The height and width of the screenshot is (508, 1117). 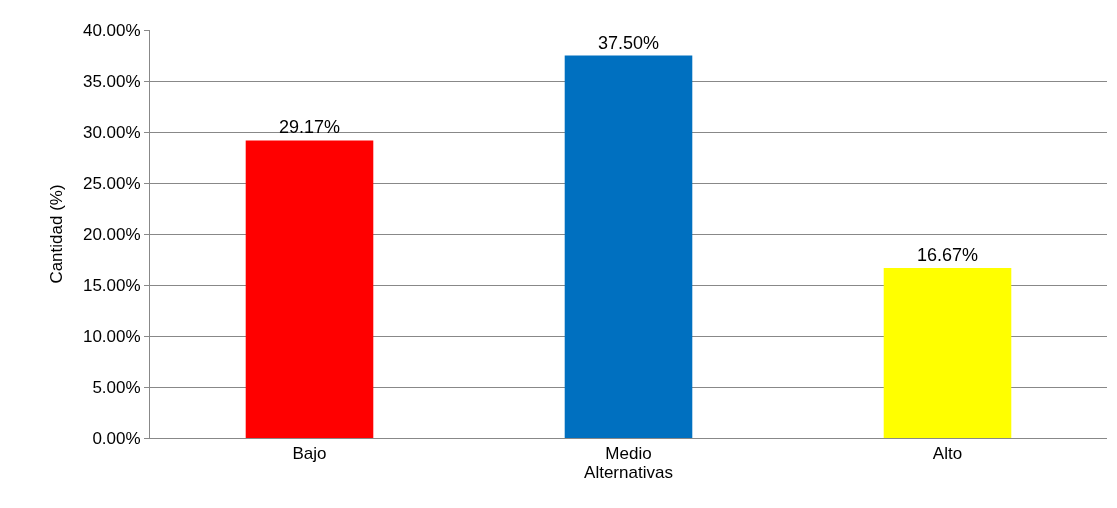 What do you see at coordinates (947, 454) in the screenshot?
I see `x-tick-label: Alto` at bounding box center [947, 454].